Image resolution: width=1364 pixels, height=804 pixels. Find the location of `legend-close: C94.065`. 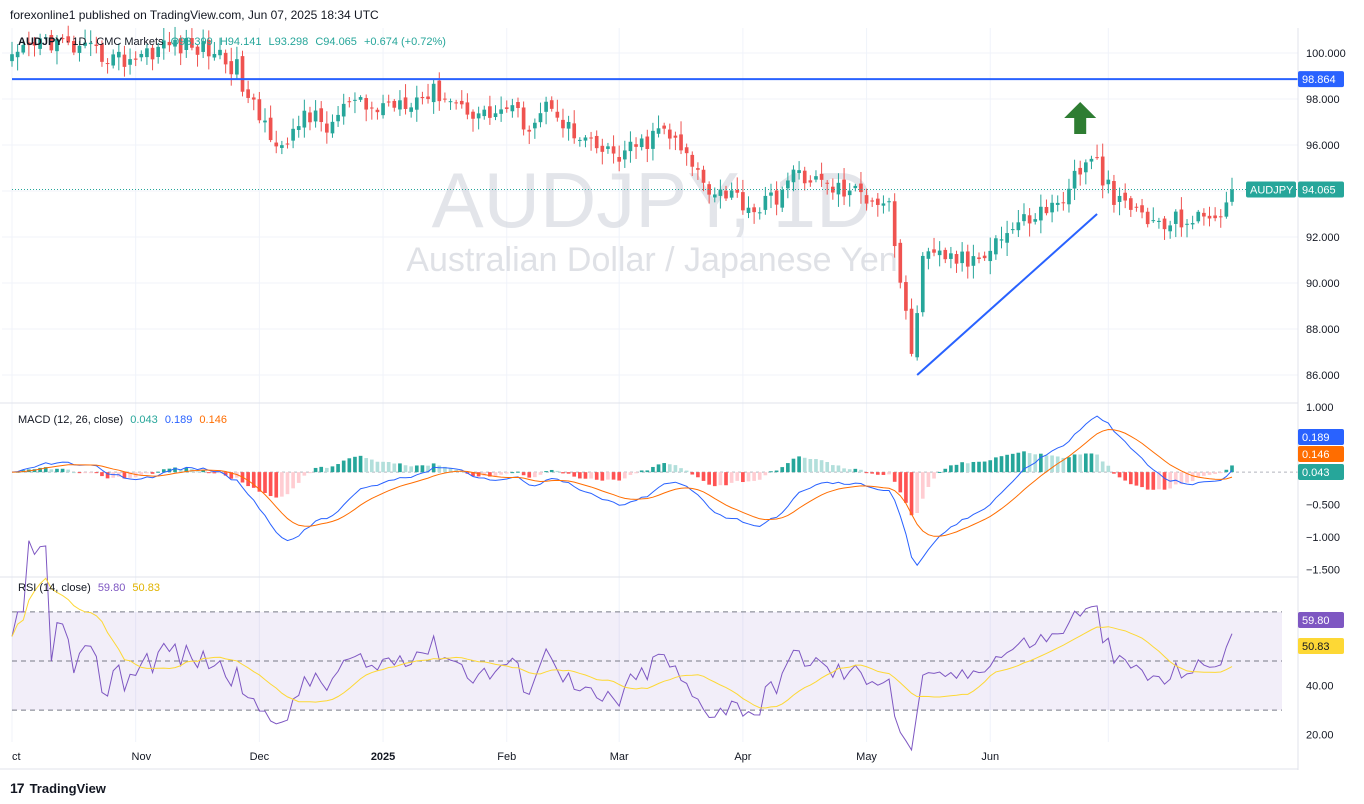

legend-close: C94.065 is located at coordinates (336, 42).